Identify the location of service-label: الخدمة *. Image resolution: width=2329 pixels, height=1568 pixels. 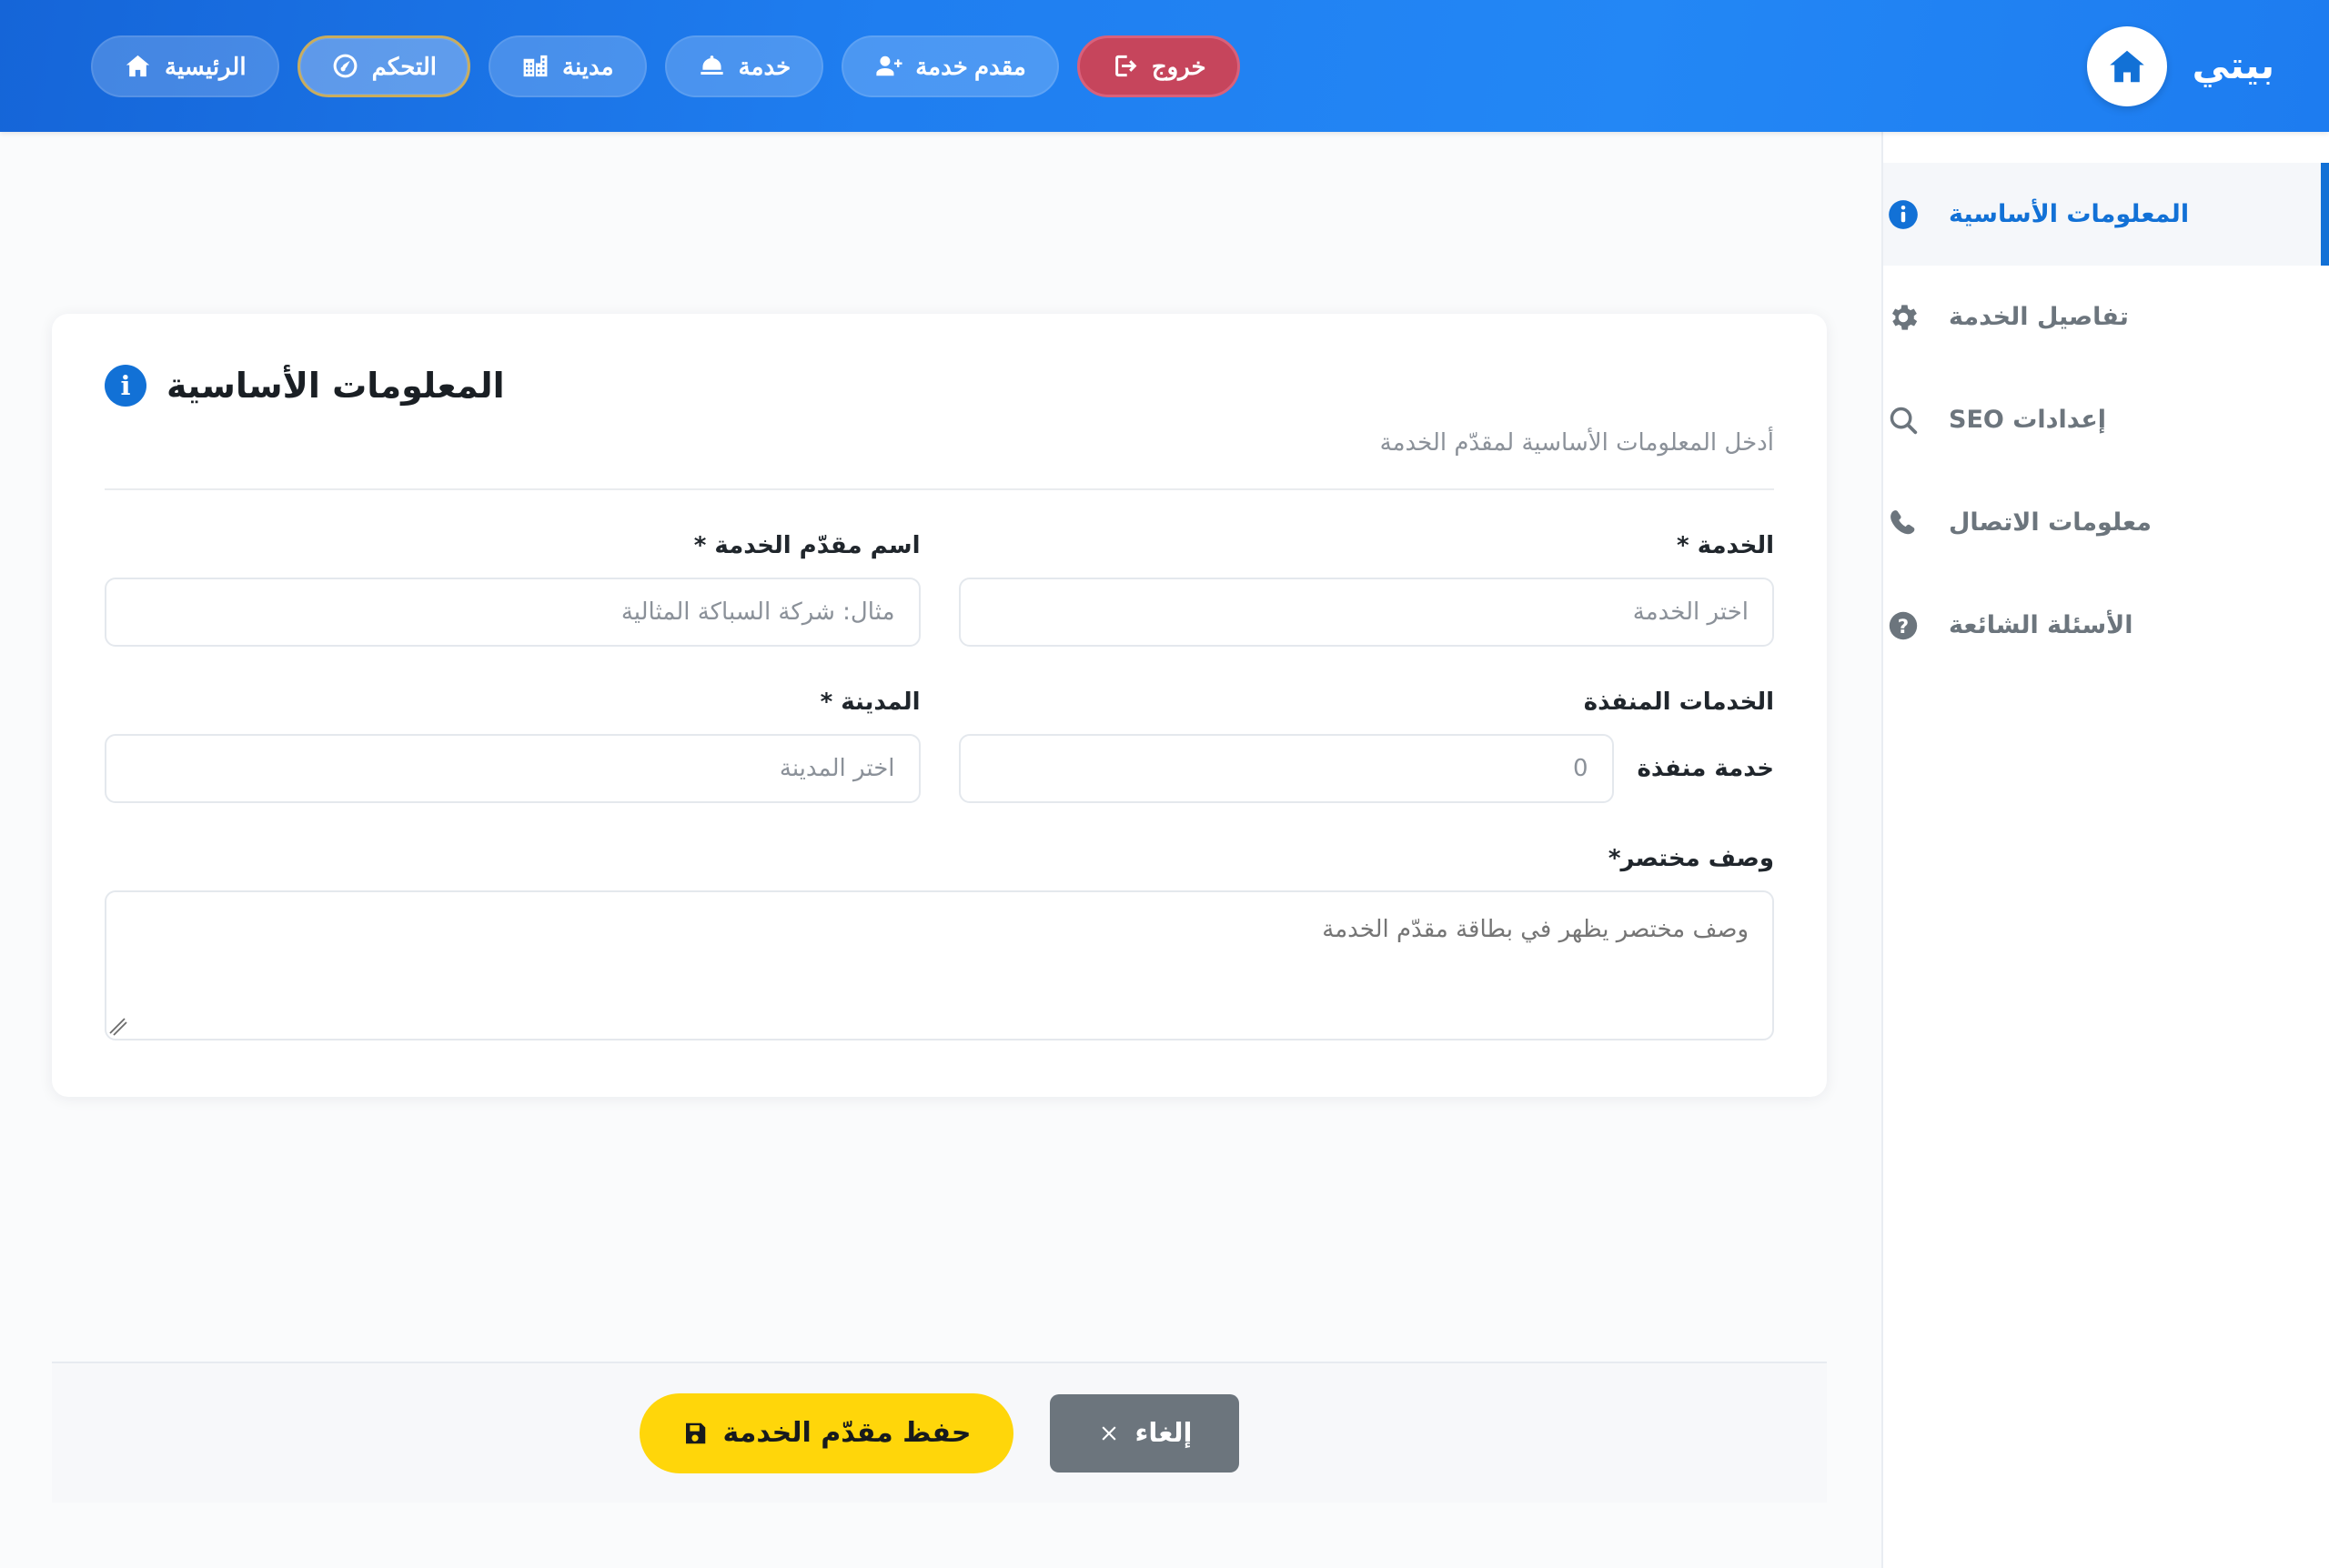
(1725, 546).